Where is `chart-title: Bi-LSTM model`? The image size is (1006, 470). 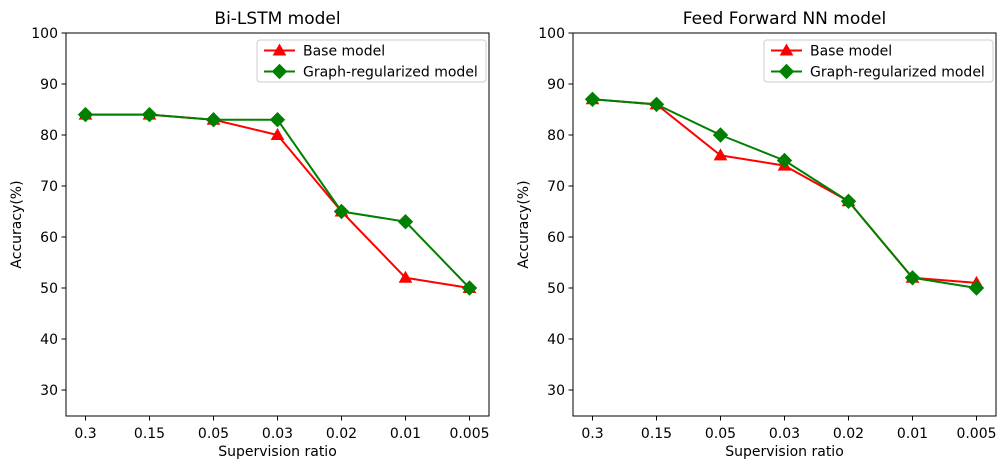
chart-title: Bi-LSTM model is located at coordinates (277, 19).